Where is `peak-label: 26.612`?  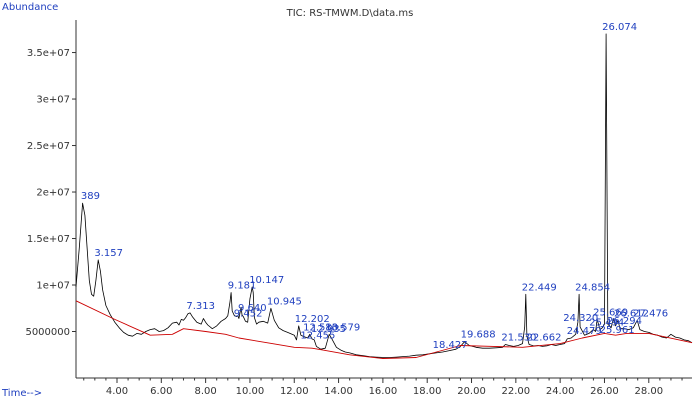
peak-label: 26.612 is located at coordinates (631, 313).